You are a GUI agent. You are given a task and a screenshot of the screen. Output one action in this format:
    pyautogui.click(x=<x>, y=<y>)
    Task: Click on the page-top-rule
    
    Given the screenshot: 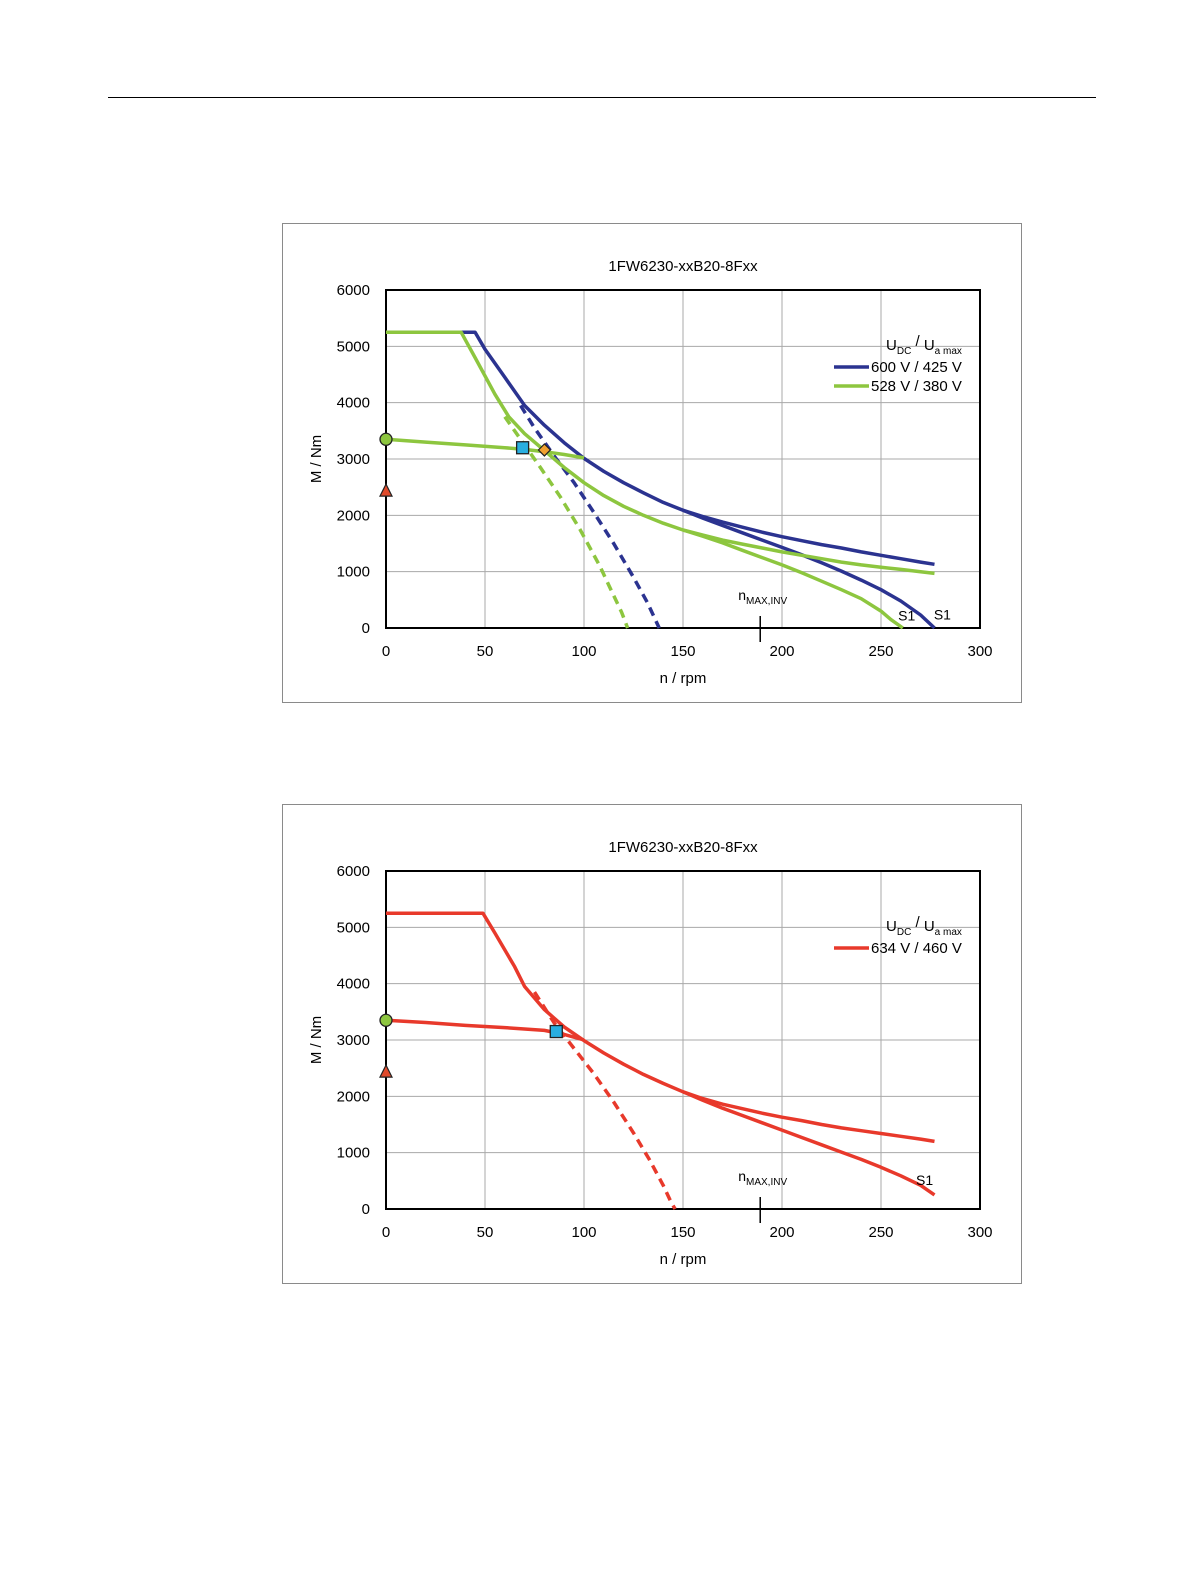 What is the action you would take?
    pyautogui.click(x=602, y=97)
    